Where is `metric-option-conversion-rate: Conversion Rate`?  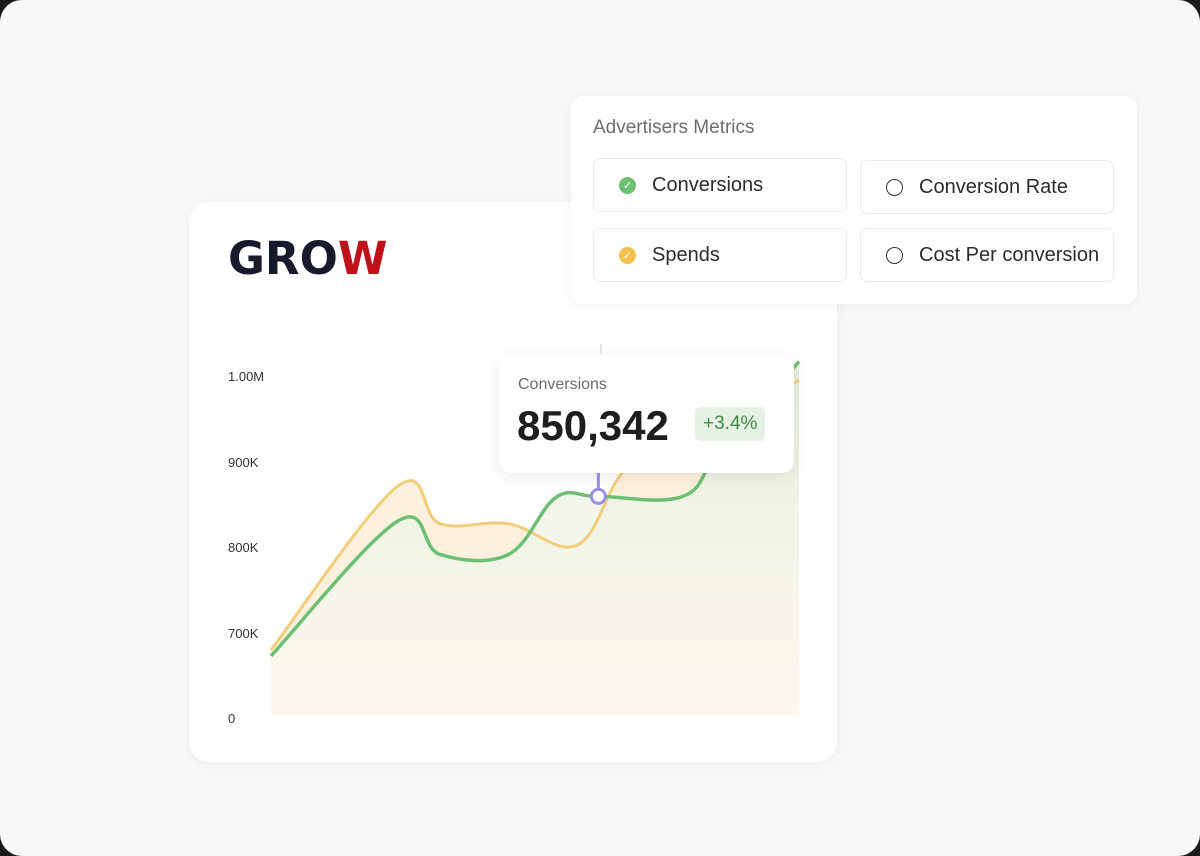
metric-option-conversion-rate: Conversion Rate is located at coordinates (987, 187).